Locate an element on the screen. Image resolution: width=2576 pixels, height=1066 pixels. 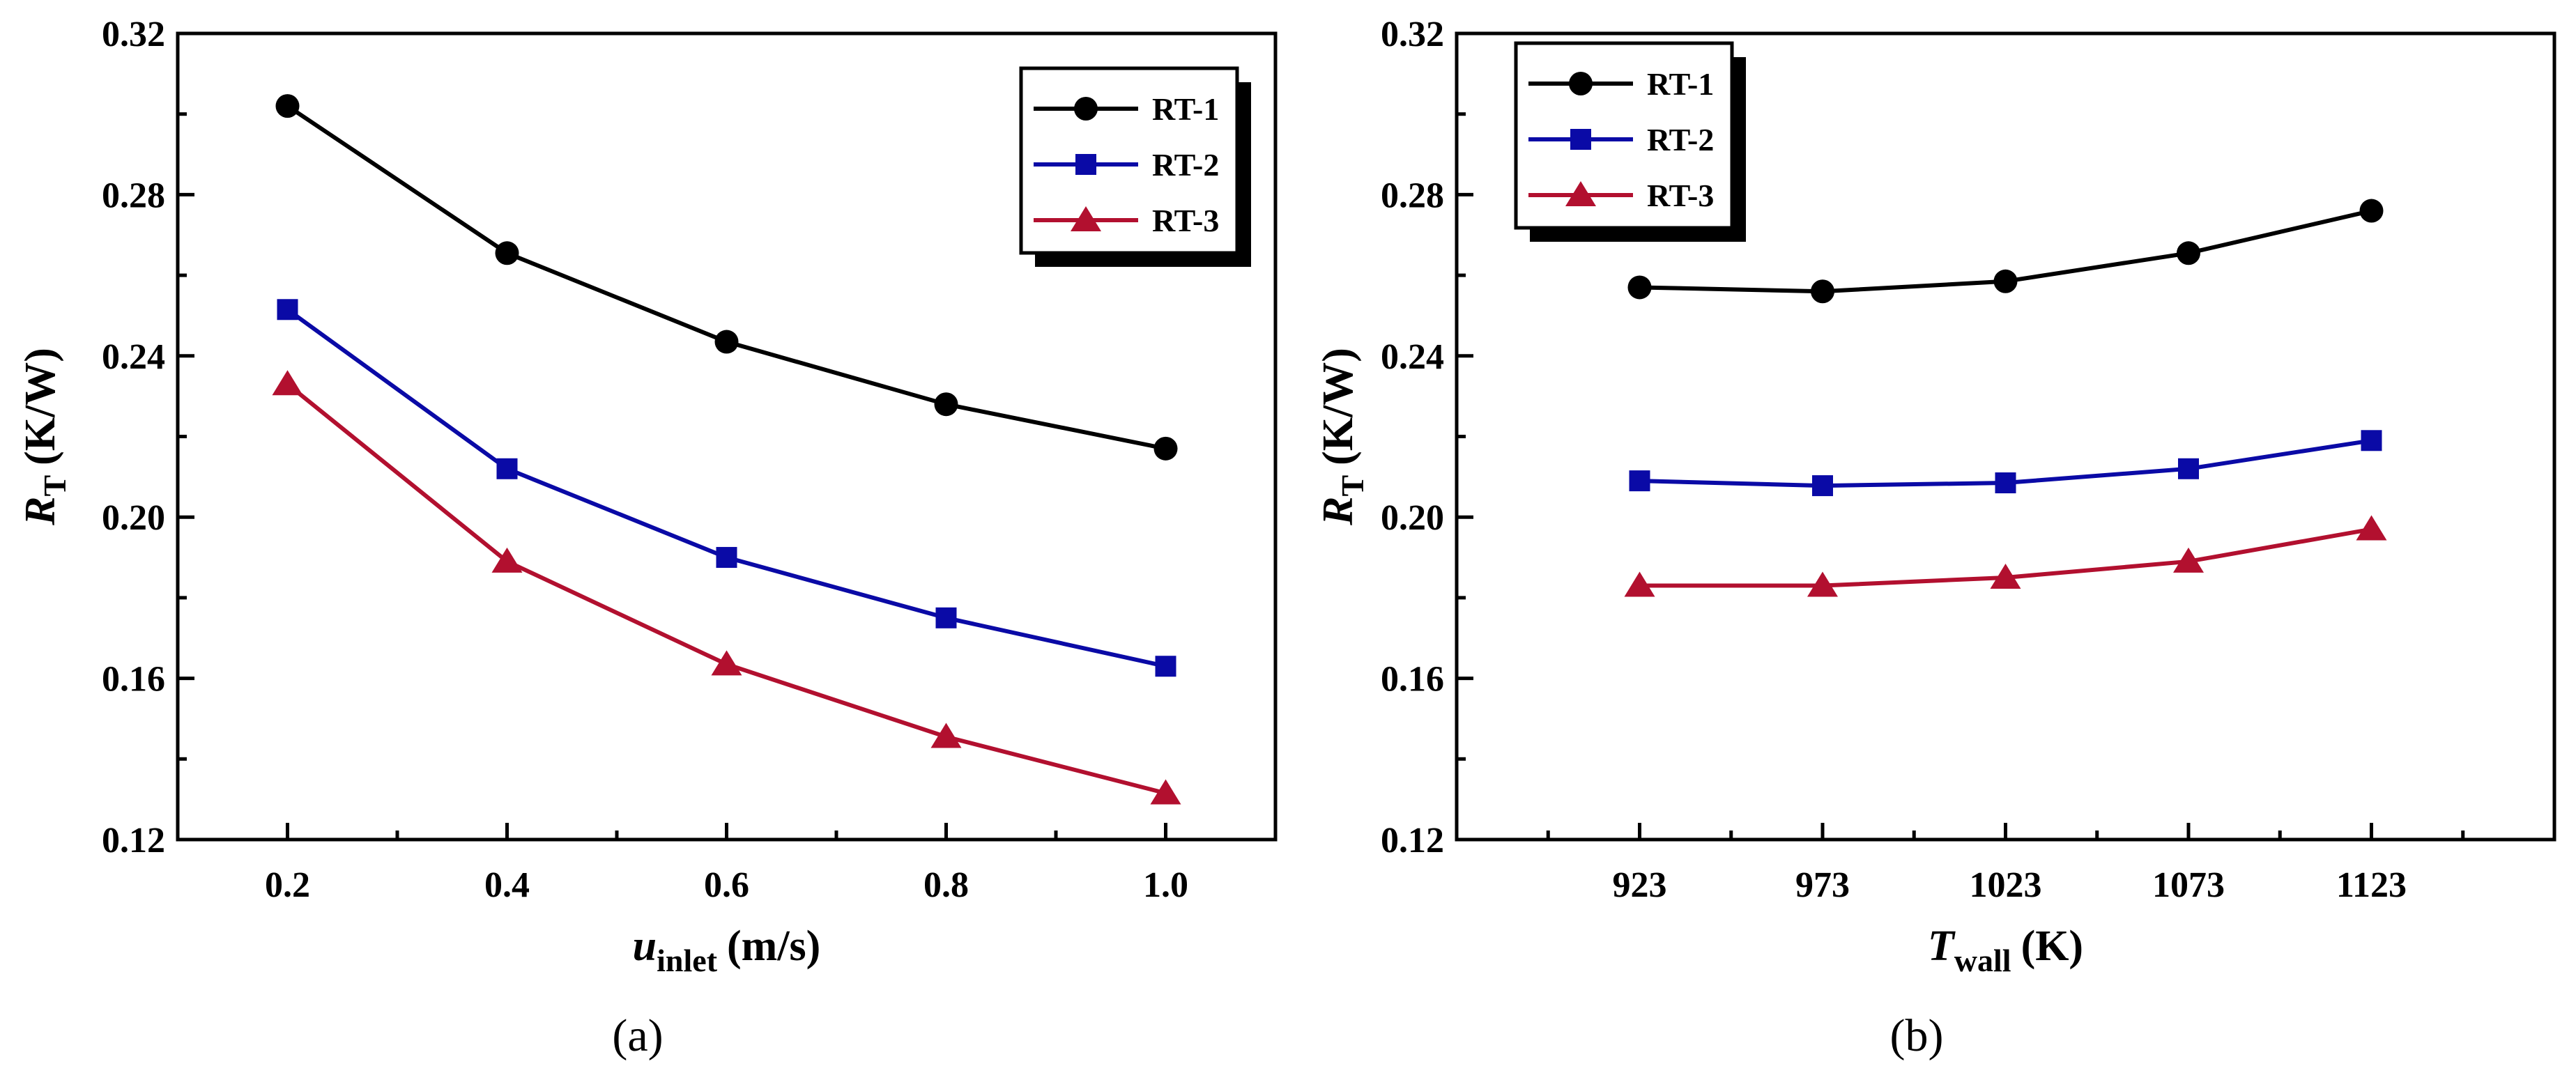
x-tick-label: 0.8 is located at coordinates (946, 885).